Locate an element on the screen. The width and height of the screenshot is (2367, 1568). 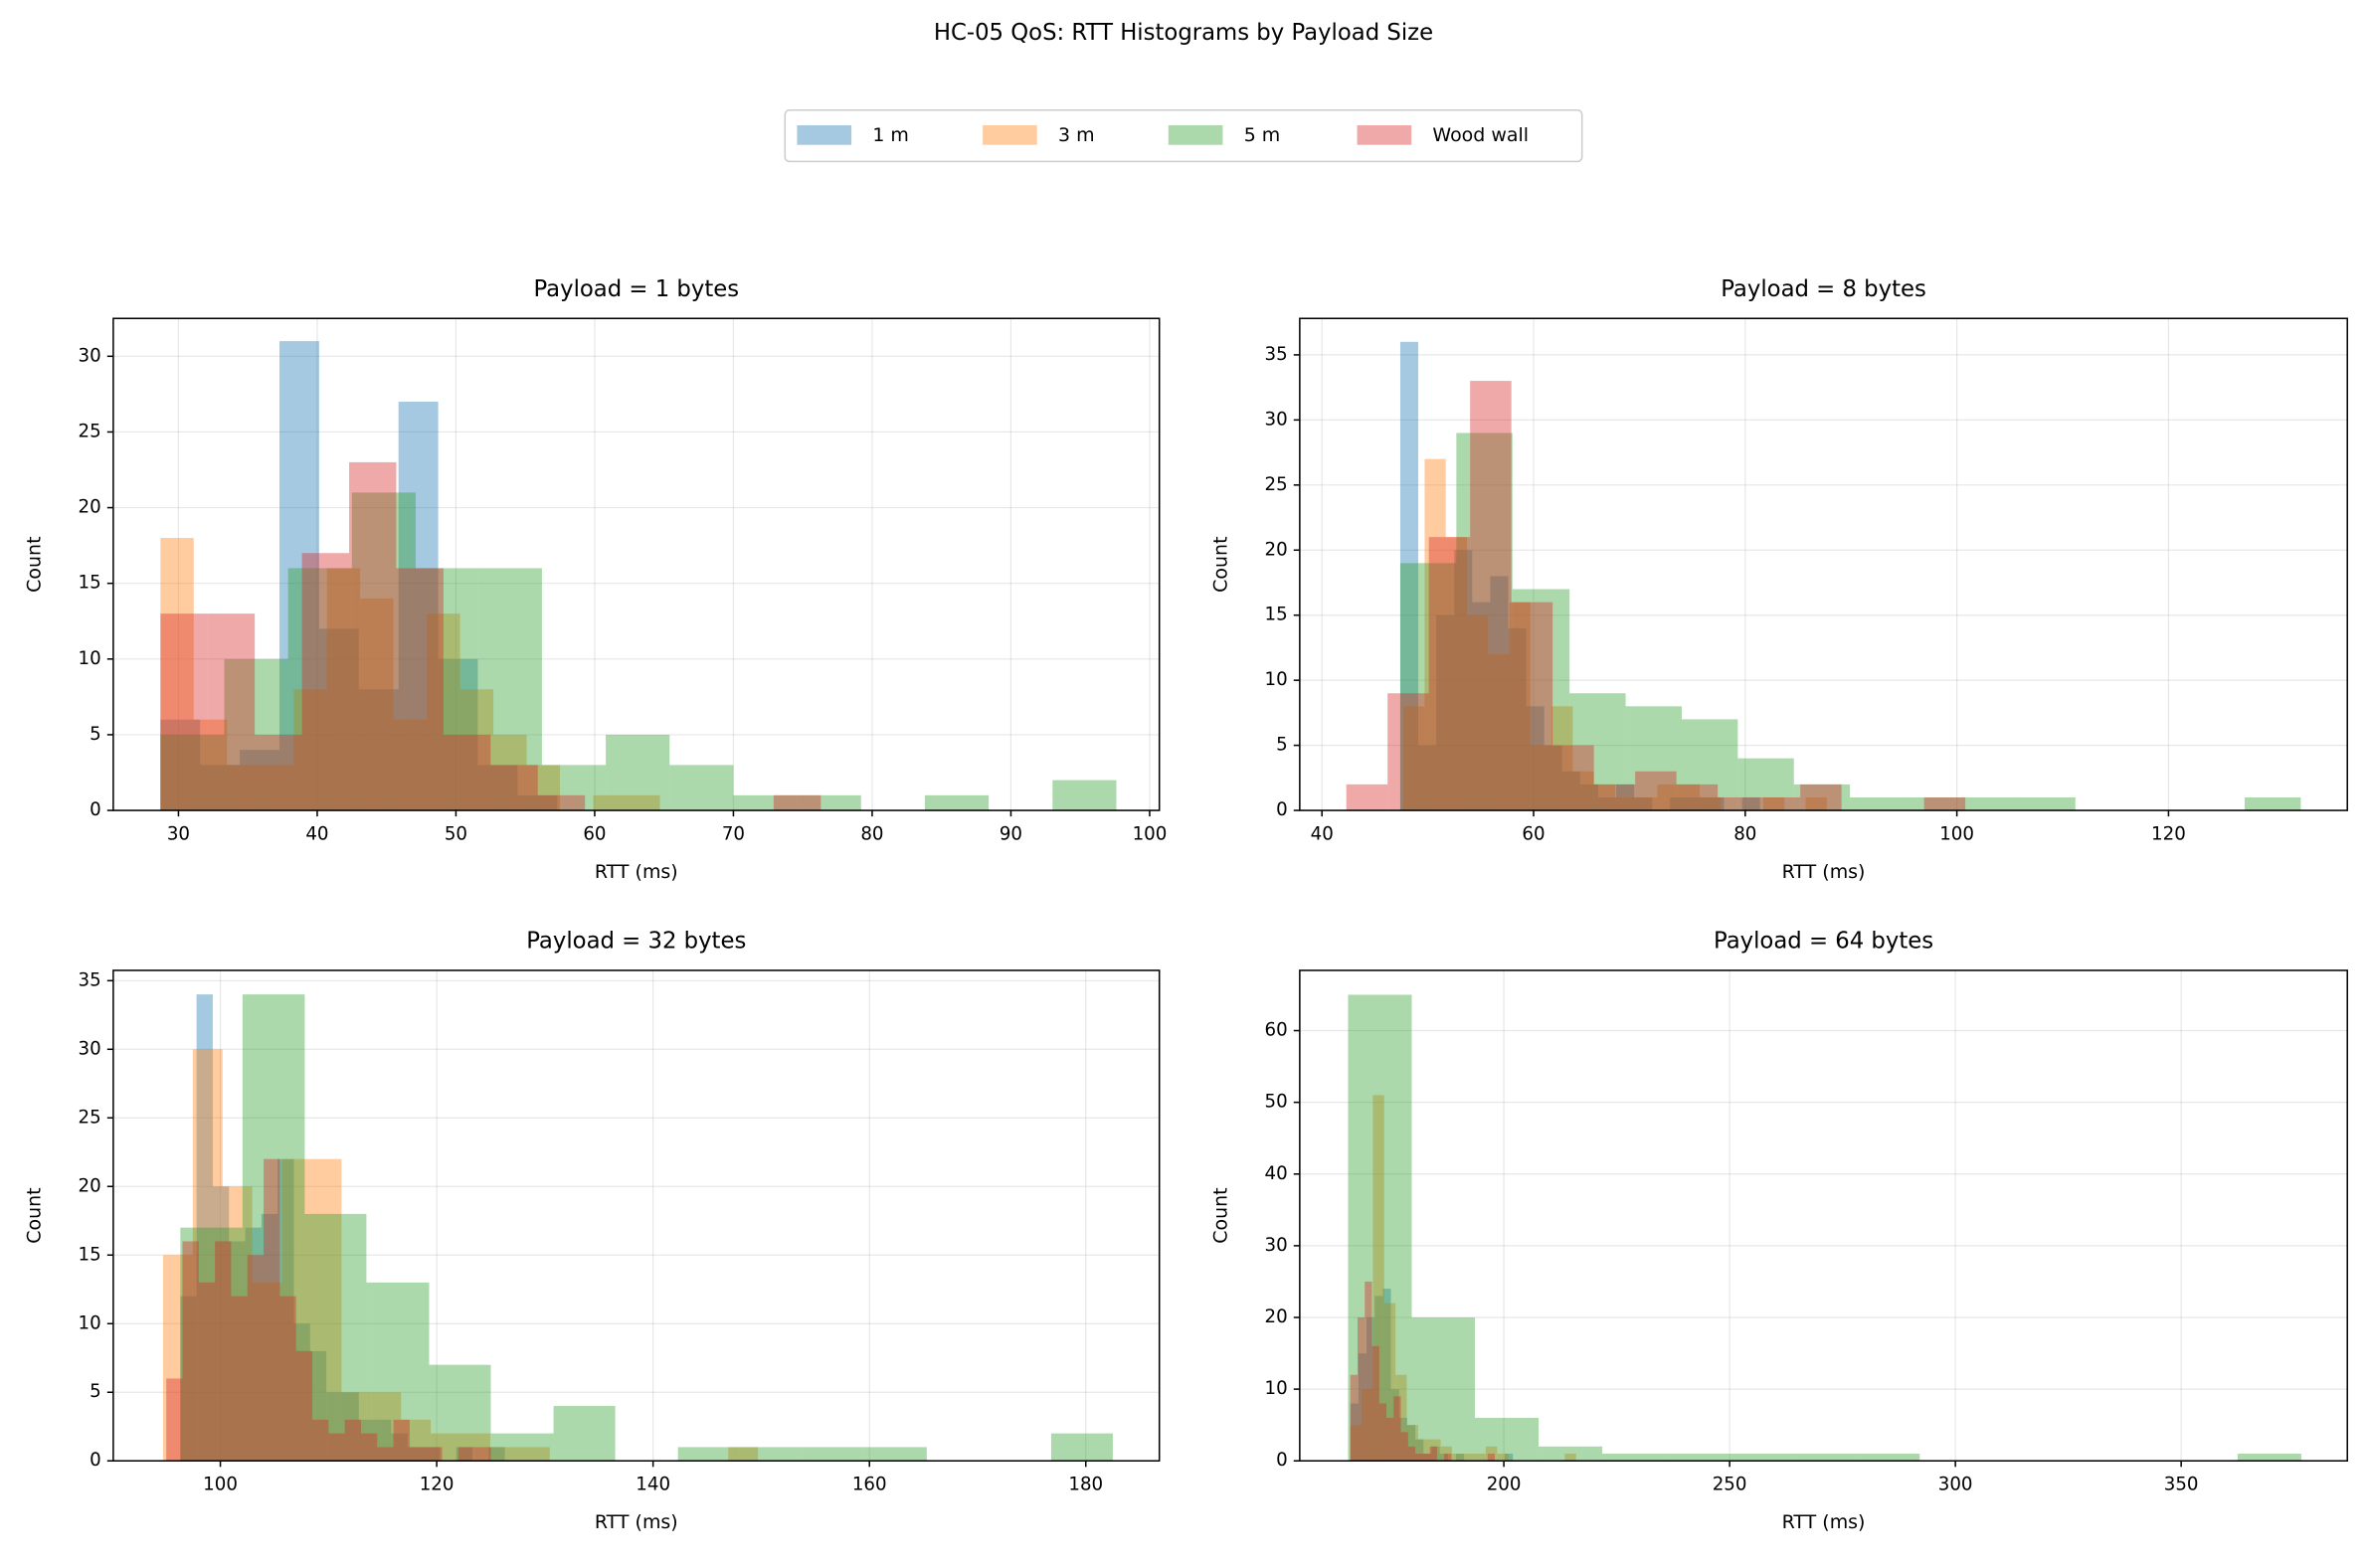
legend-label: 5 m is located at coordinates (1262, 135).